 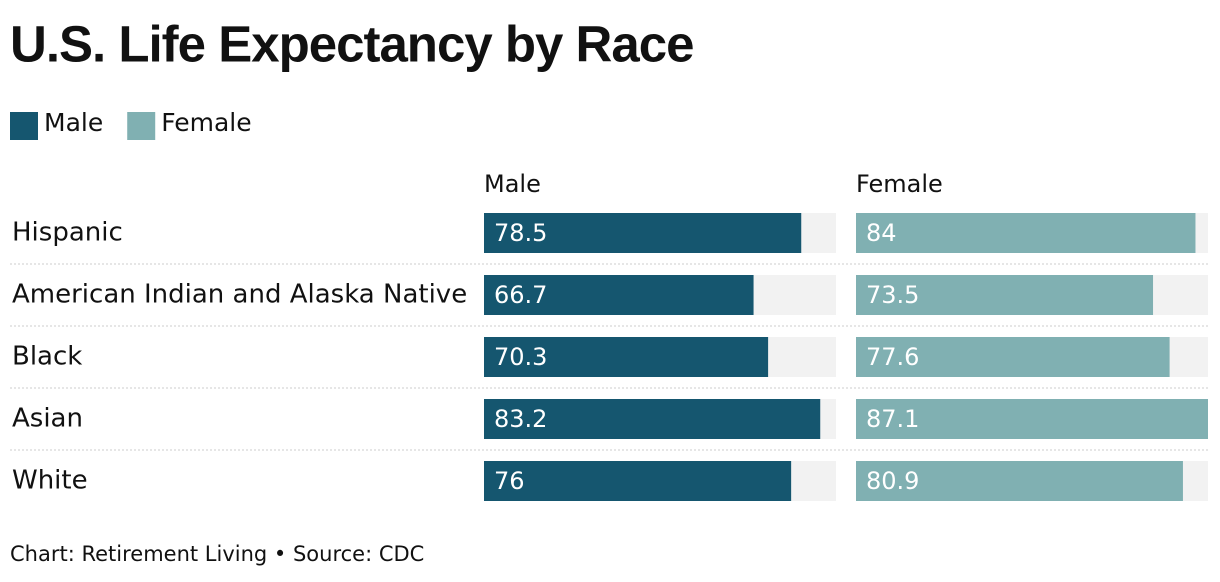 What do you see at coordinates (73, 122) in the screenshot?
I see `legend-label: Male` at bounding box center [73, 122].